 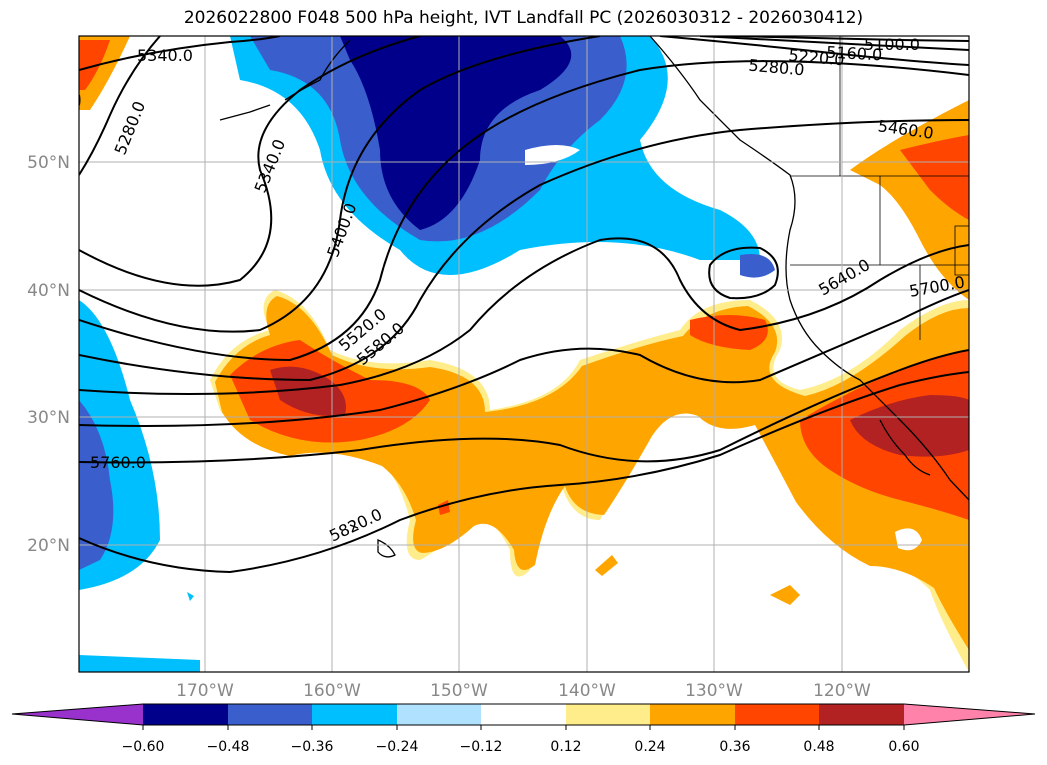 What do you see at coordinates (818, 747) in the screenshot?
I see `colorbar-tick: 0.48` at bounding box center [818, 747].